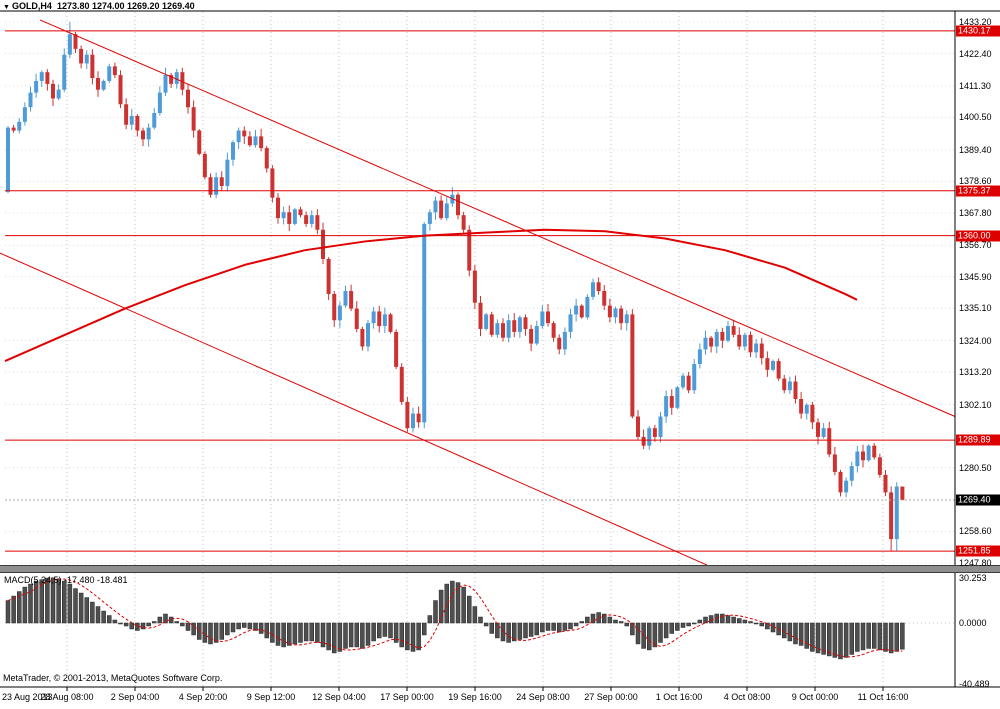 The height and width of the screenshot is (709, 1000). Describe the element at coordinates (66, 580) in the screenshot. I see `macd-indicator-label: MACD(5,34,5) -17.480 -18.481` at that location.